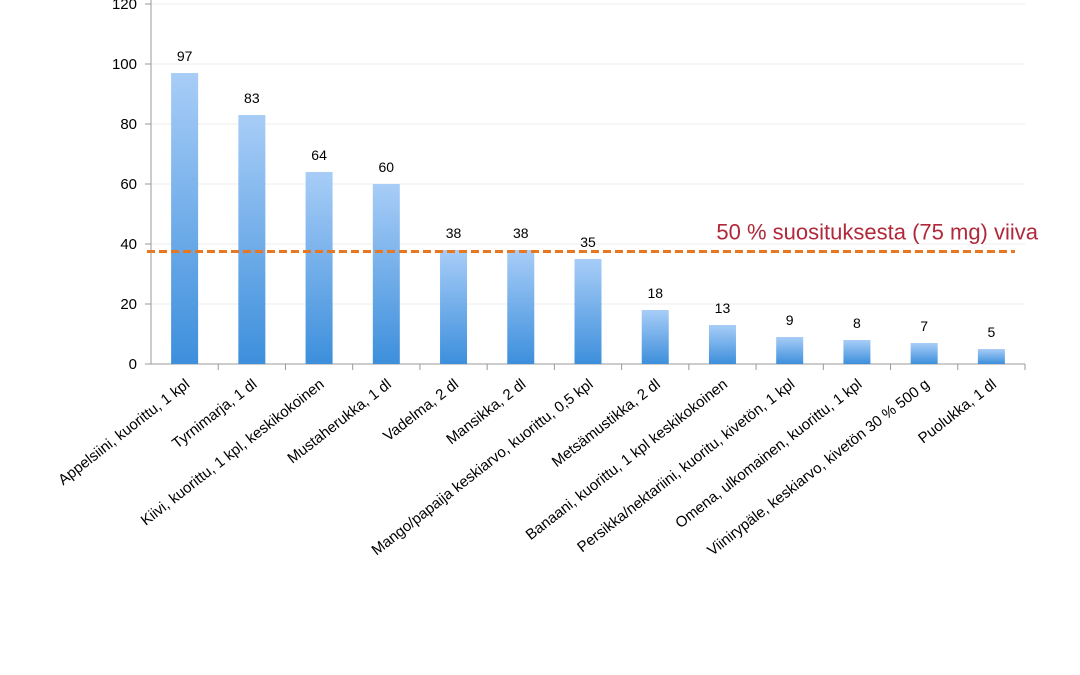 This screenshot has height=675, width=1080. I want to click on y-tick-label: 100, so click(124, 64).